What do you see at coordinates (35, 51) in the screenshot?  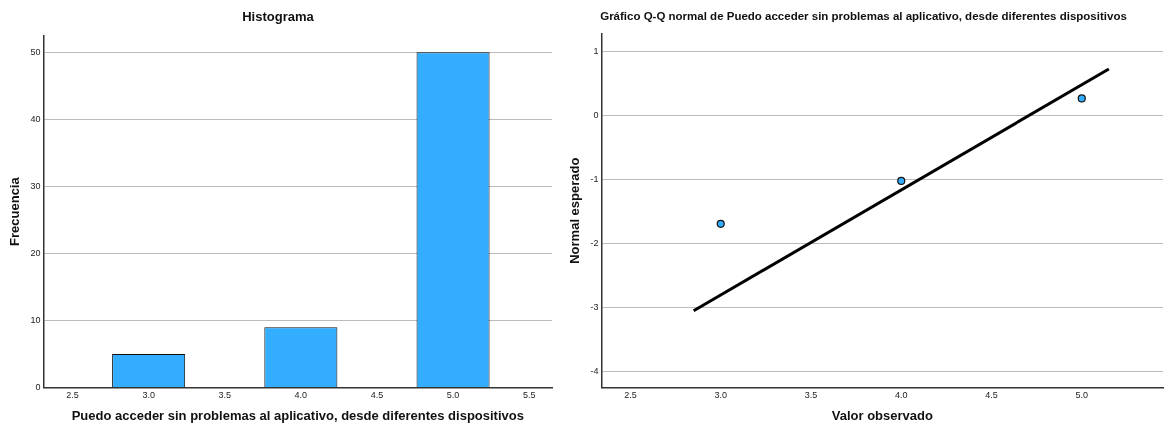 I see `y-tick-label: 50` at bounding box center [35, 51].